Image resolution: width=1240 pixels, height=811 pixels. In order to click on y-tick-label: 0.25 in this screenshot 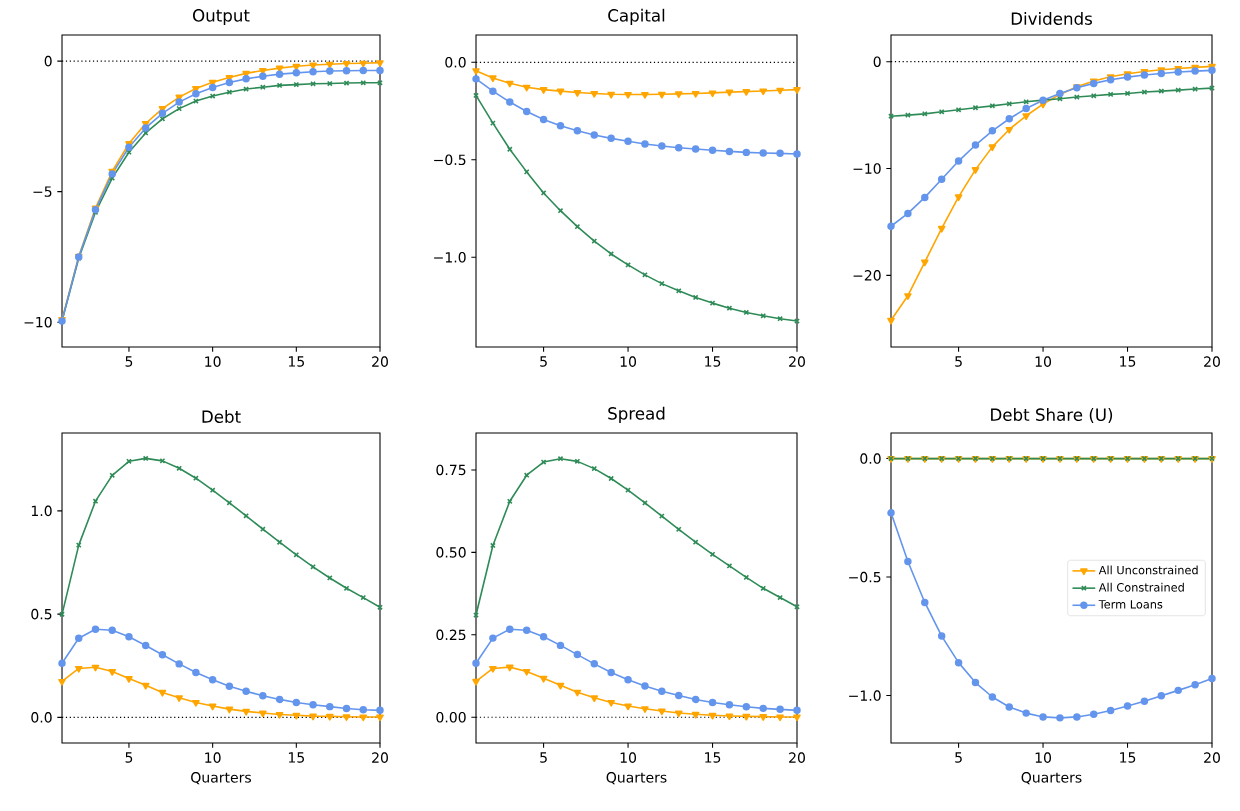, I will do `click(451, 635)`.